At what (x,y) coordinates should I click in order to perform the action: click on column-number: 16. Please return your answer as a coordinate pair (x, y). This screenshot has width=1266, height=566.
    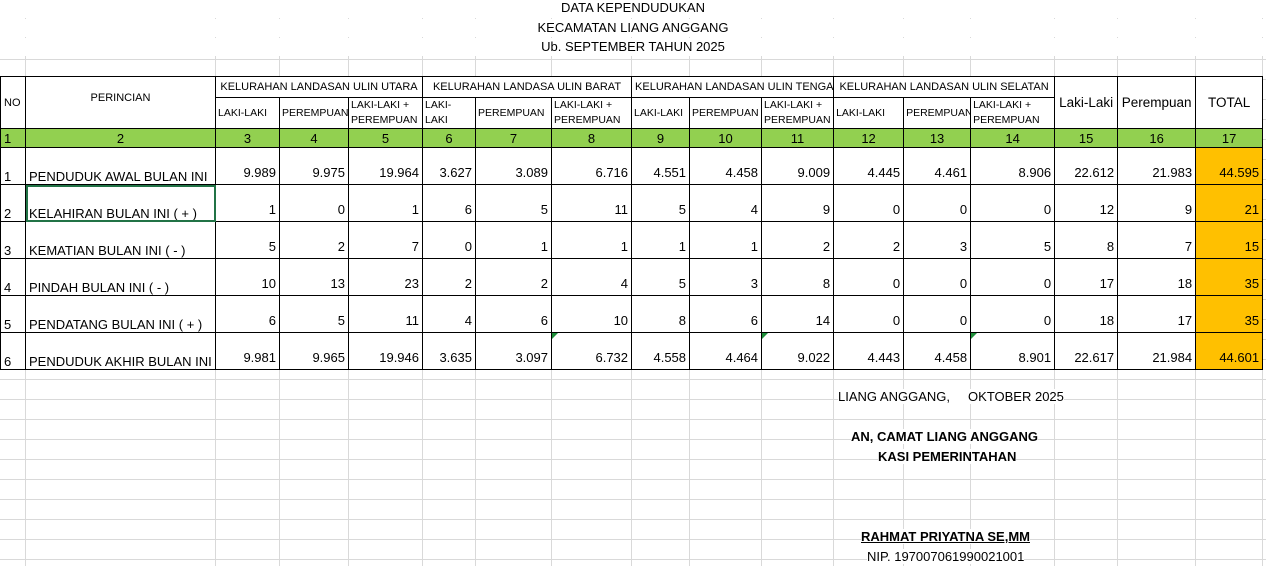
    Looking at the image, I should click on (1157, 138).